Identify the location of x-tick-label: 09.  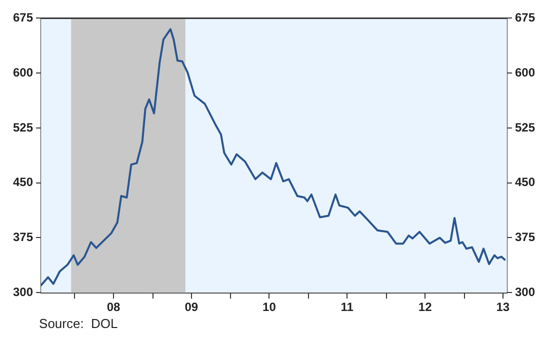
(191, 307).